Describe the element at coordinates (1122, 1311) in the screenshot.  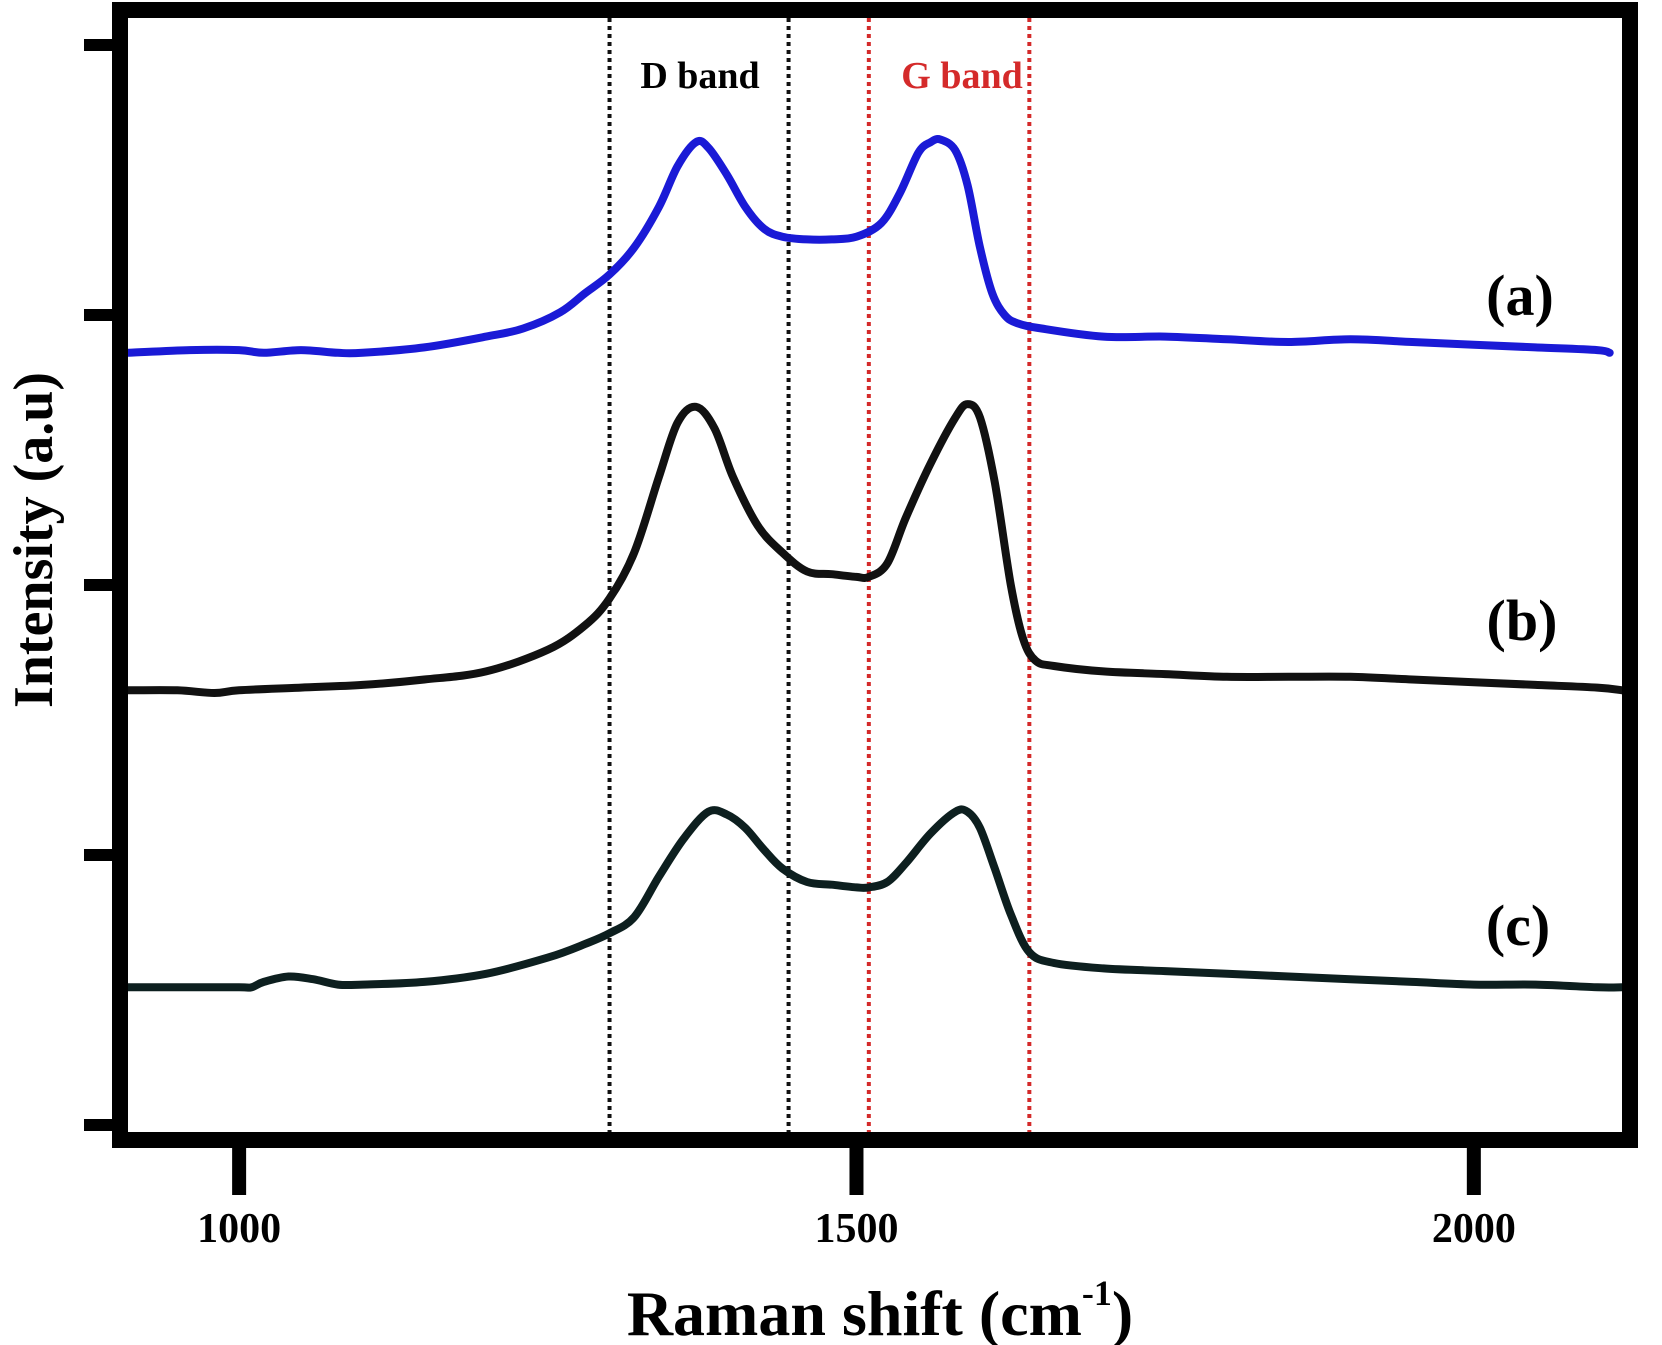
I see `x-axis-title-close: )` at that location.